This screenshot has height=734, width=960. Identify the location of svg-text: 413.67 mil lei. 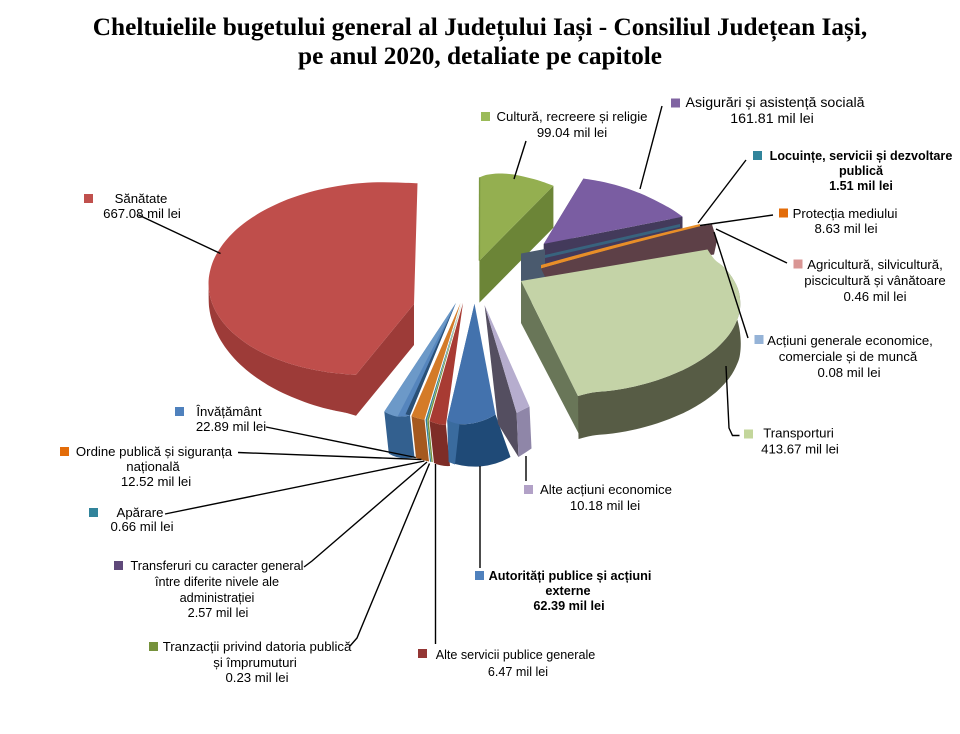
(800, 449).